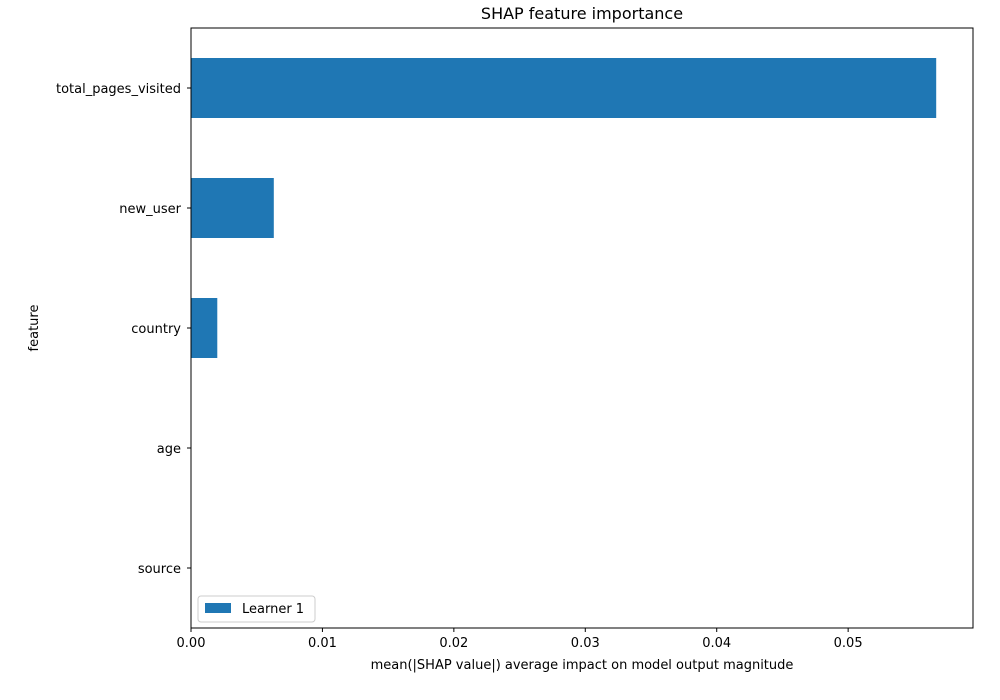 The width and height of the screenshot is (1000, 700). What do you see at coordinates (34, 328) in the screenshot?
I see `y-axis-label: feature` at bounding box center [34, 328].